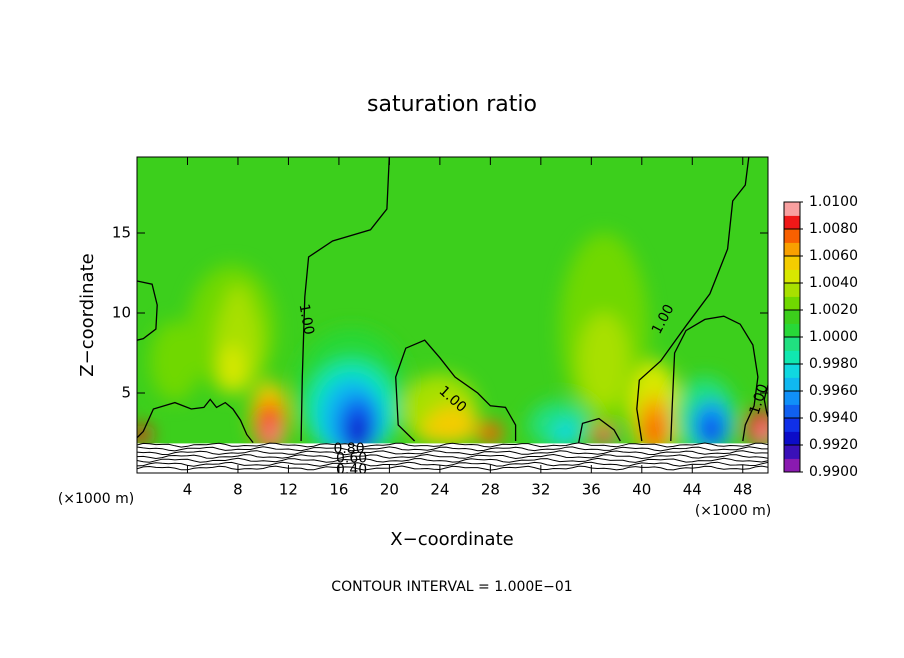 This screenshot has width=904, height=658. Describe the element at coordinates (389, 490) in the screenshot. I see `x-tick-label: 20` at that location.